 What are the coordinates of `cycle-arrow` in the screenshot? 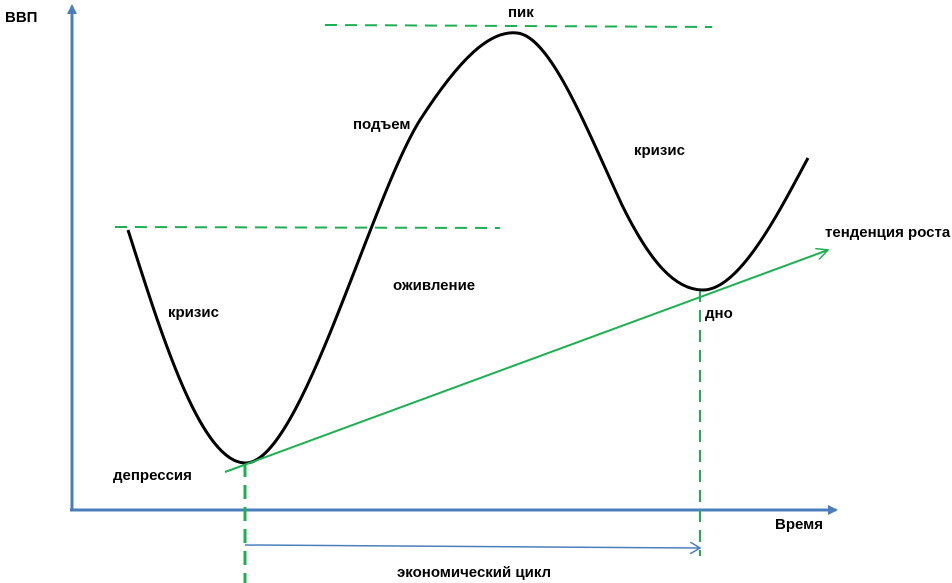 It's located at (472, 546).